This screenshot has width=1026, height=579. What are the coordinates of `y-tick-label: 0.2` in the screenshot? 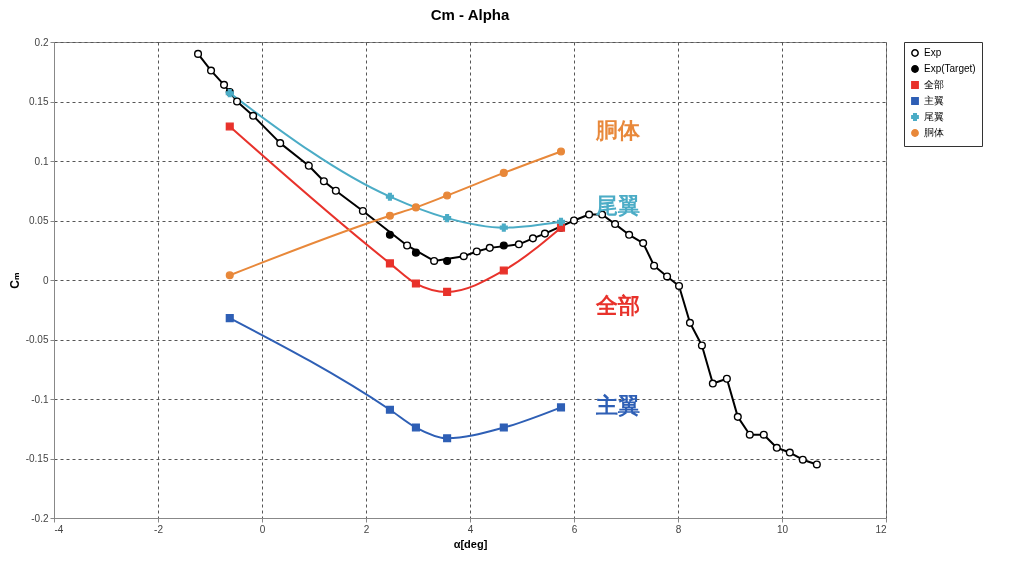 It's located at (41, 42).